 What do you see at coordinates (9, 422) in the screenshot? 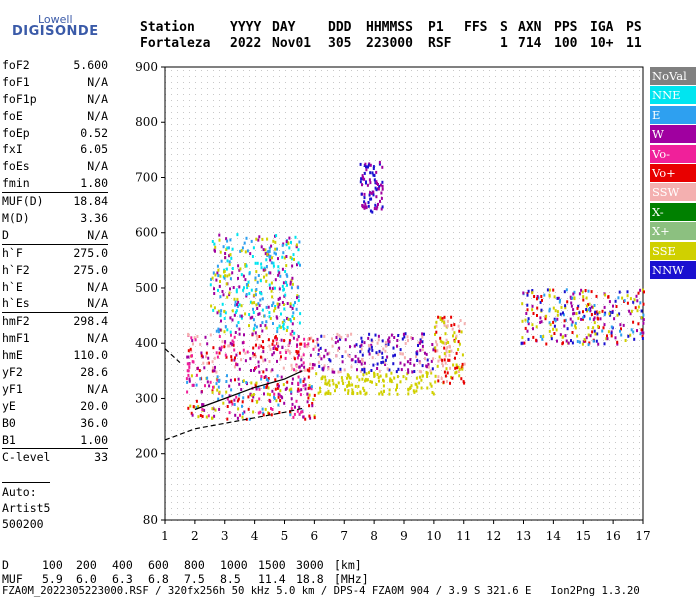
I see `param-label: B0` at bounding box center [9, 422].